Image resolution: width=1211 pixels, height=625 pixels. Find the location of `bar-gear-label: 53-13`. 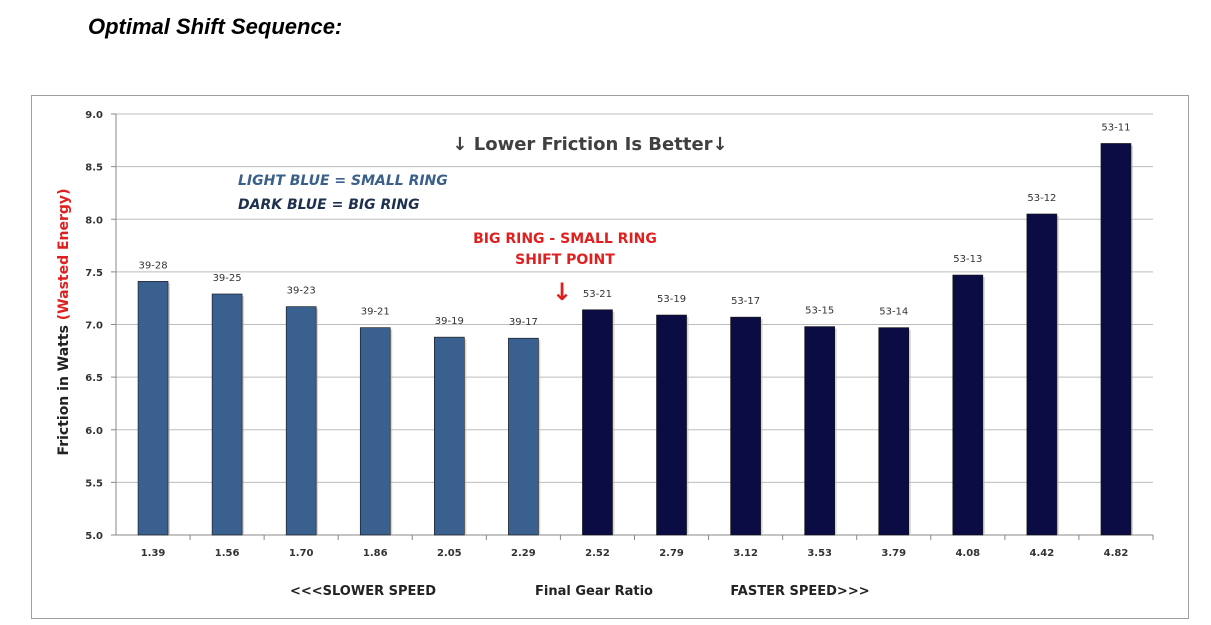

bar-gear-label: 53-13 is located at coordinates (967, 259).